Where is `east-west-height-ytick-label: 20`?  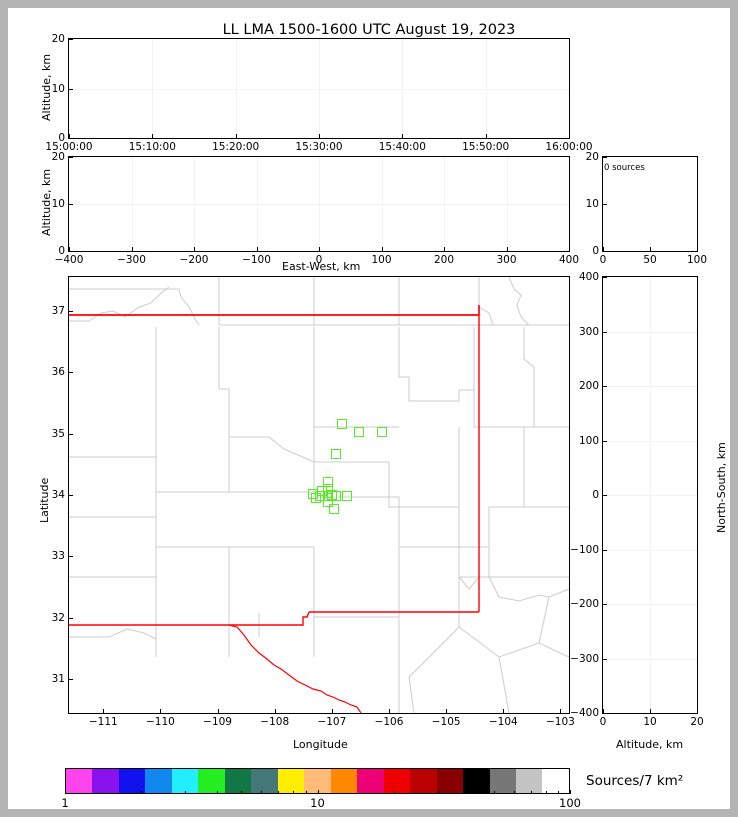
east-west-height-ytick-label: 20 is located at coordinates (58, 157).